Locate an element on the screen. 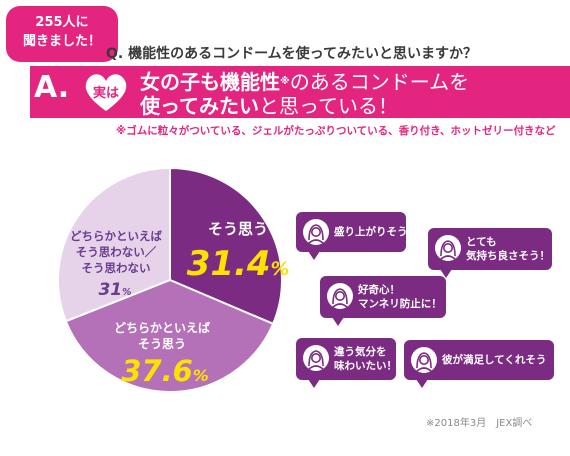  headline-rest-1: のあるコンドームを is located at coordinates (379, 82).